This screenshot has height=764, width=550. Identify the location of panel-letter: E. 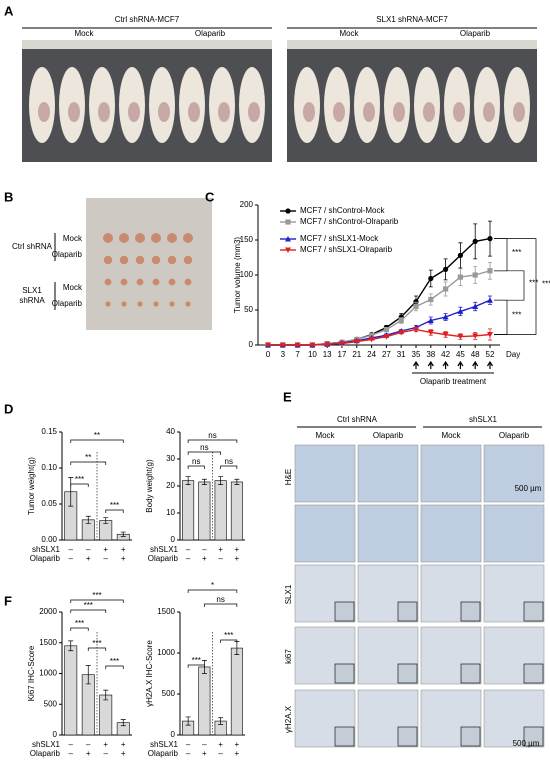
(287, 396).